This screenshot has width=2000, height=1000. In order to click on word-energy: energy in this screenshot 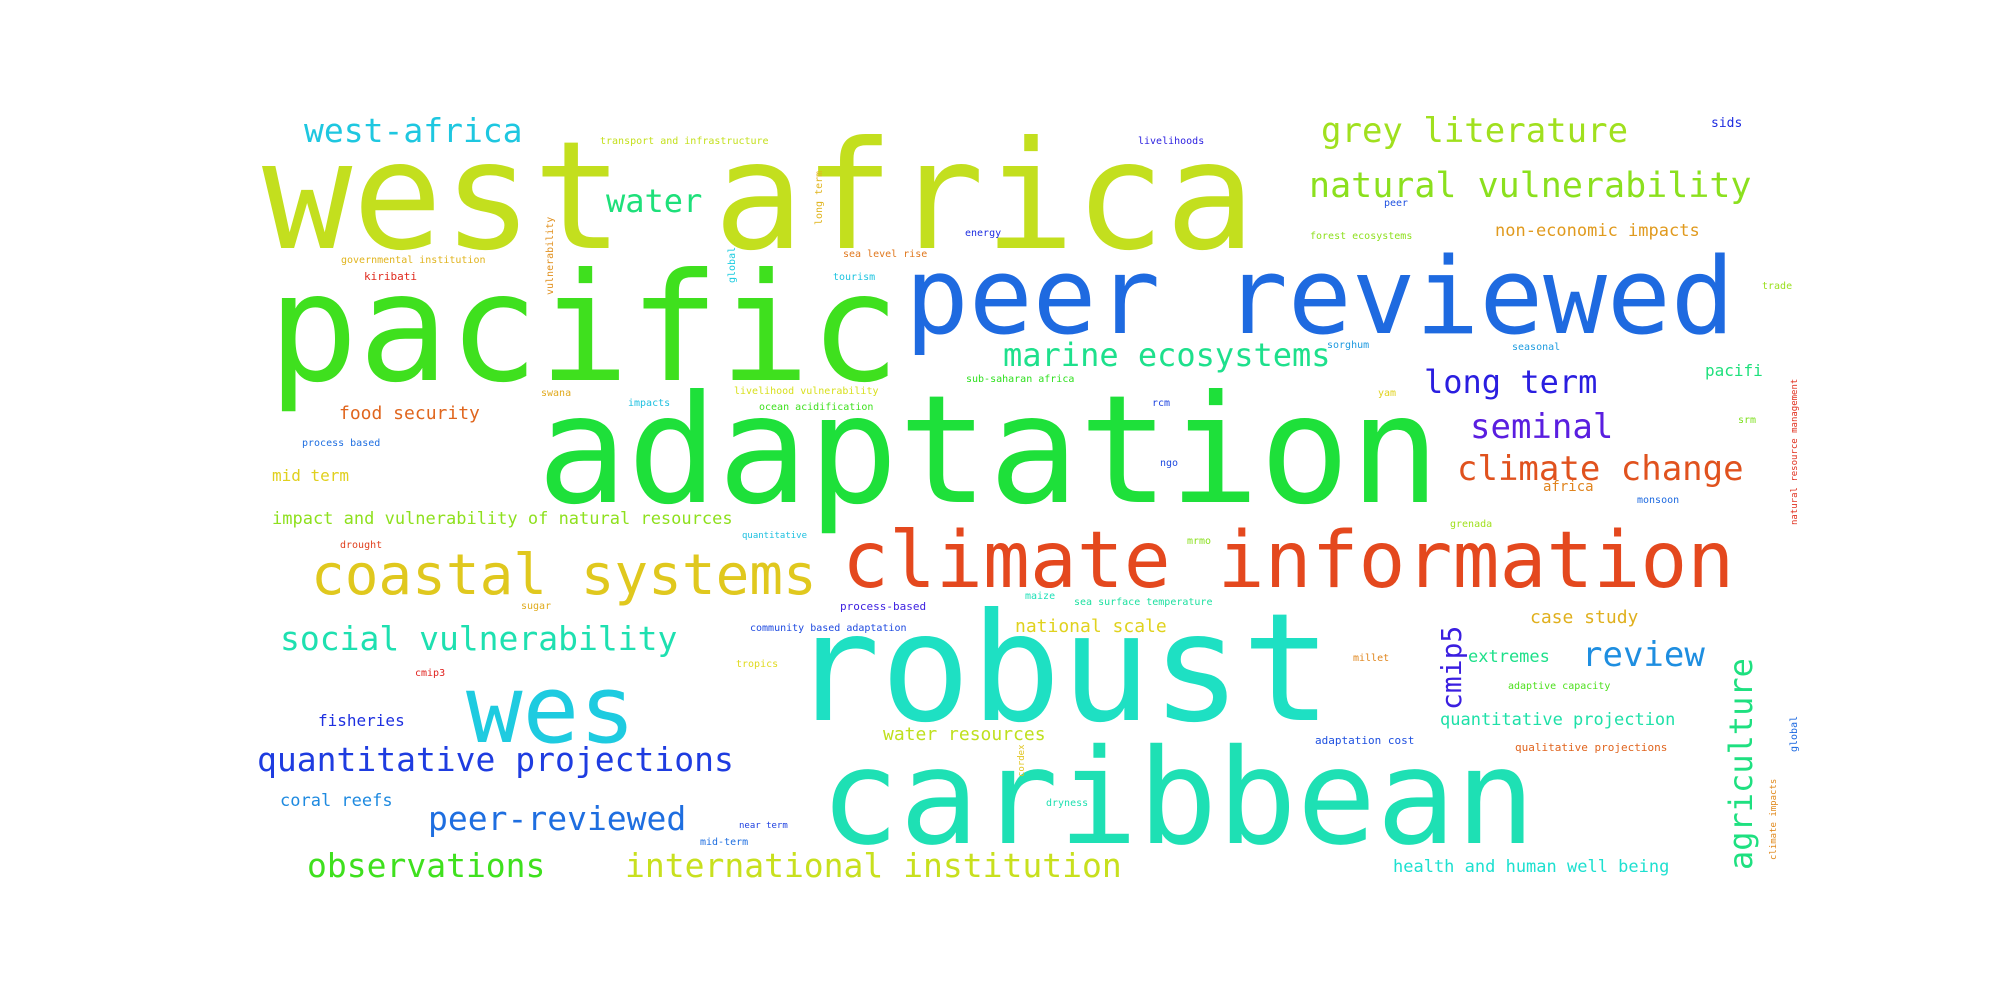, I will do `click(983, 233)`.